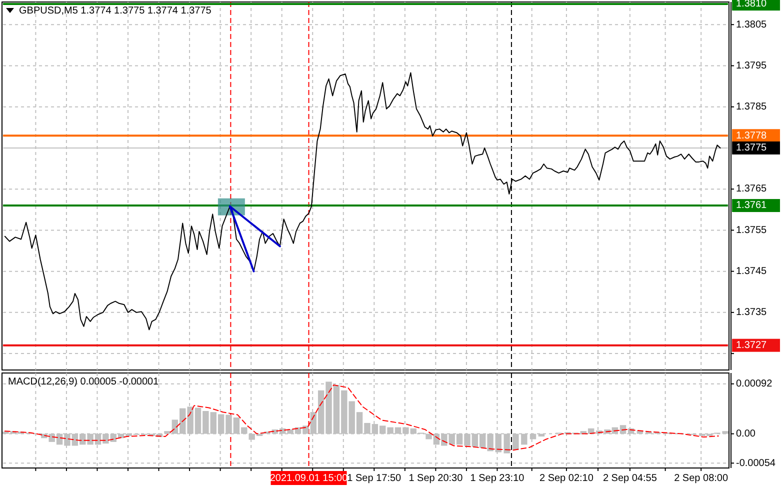 This screenshot has width=781, height=489. What do you see at coordinates (752, 24) in the screenshot?
I see `y-tick-label: 1.3805` at bounding box center [752, 24].